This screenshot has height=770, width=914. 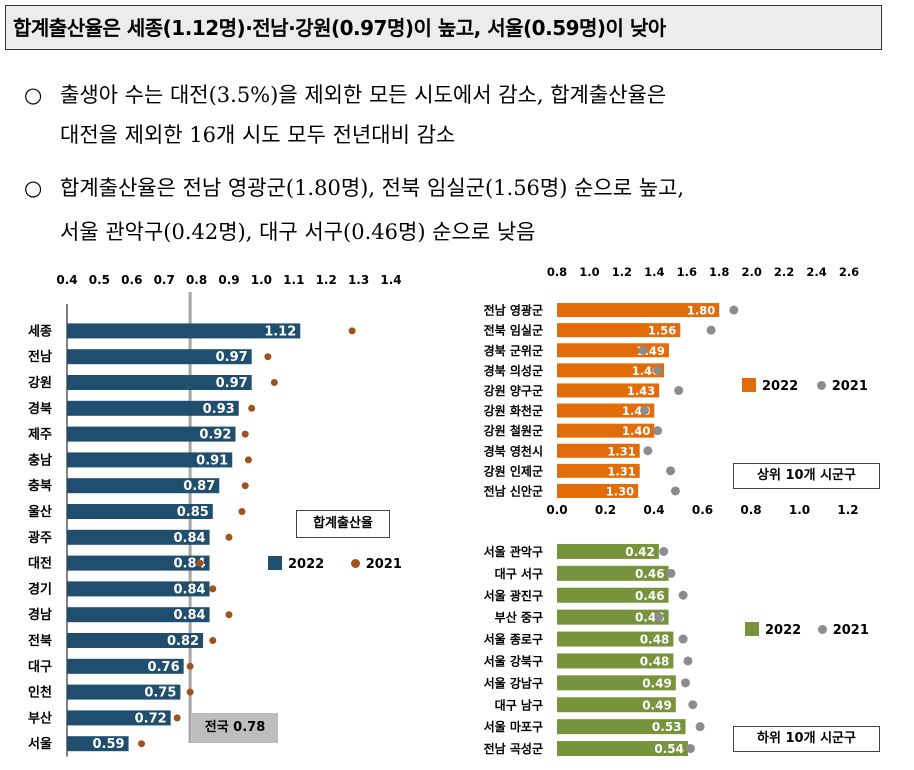 I want to click on category-label: 대구 서구, so click(x=519, y=573).